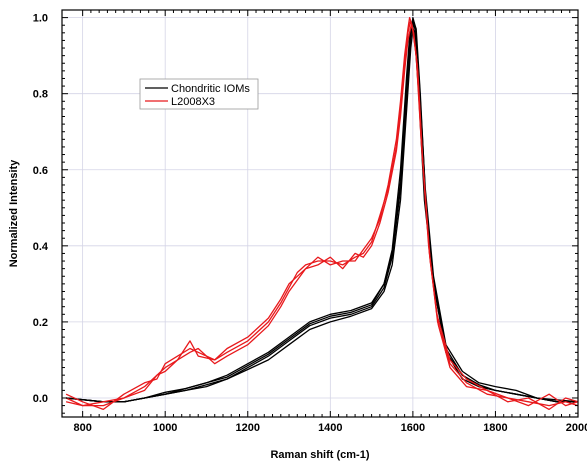 Image resolution: width=587 pixels, height=465 pixels. I want to click on legend-box, so click(199, 94).